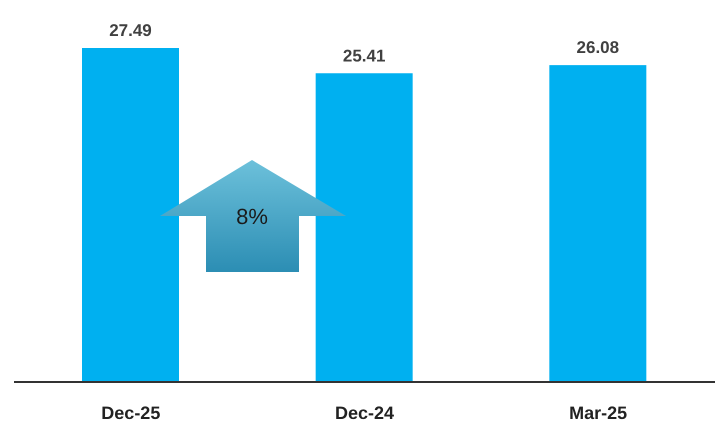 The image size is (715, 428). What do you see at coordinates (130, 412) in the screenshot?
I see `x-tick-label: Dec-25` at bounding box center [130, 412].